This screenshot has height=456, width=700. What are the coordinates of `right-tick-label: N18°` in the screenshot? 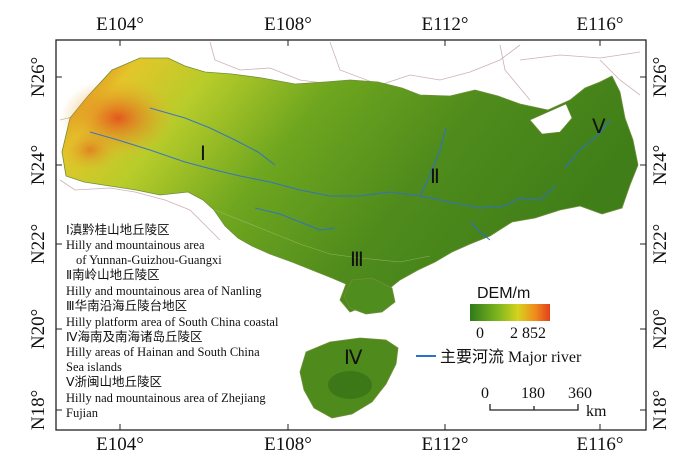 It's located at (660, 410).